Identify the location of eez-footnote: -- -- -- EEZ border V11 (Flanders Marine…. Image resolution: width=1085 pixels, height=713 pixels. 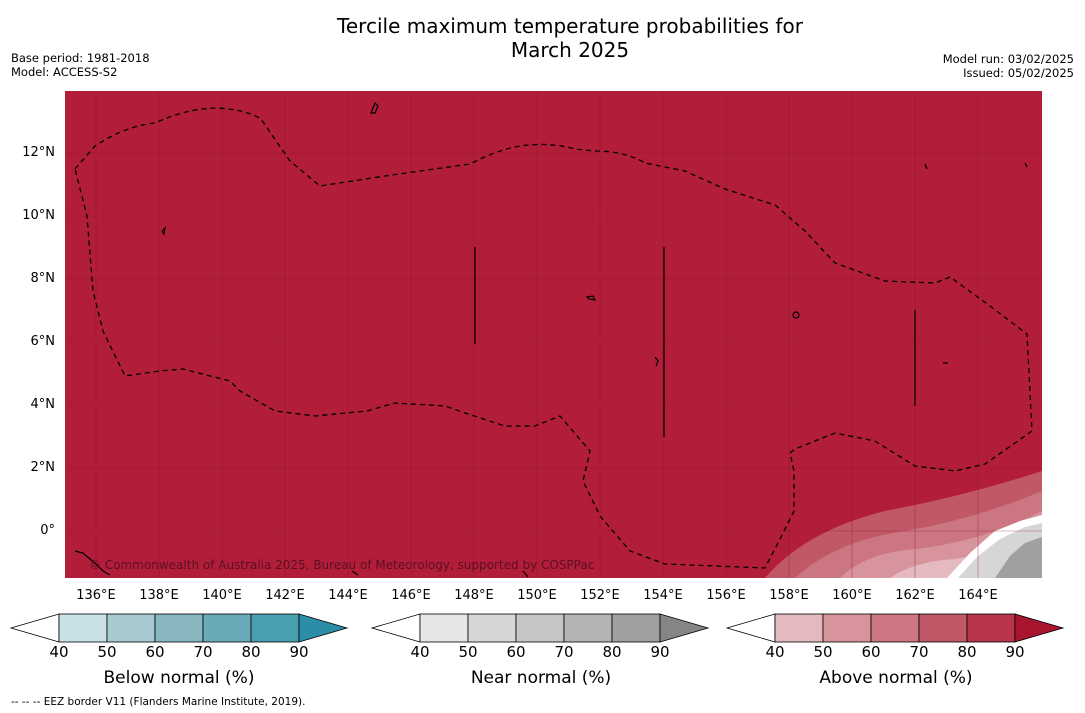
(158, 702).